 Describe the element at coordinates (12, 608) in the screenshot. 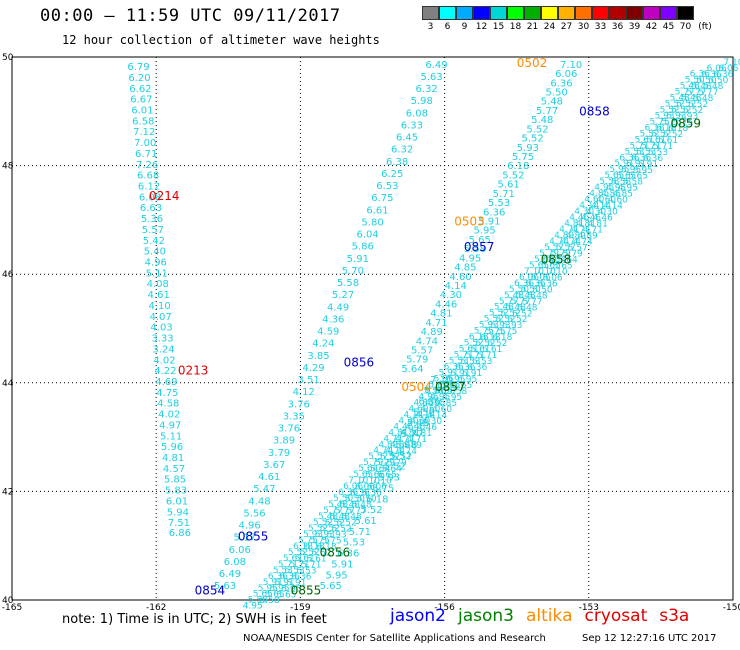

I see `x-tick-label: -165` at that location.